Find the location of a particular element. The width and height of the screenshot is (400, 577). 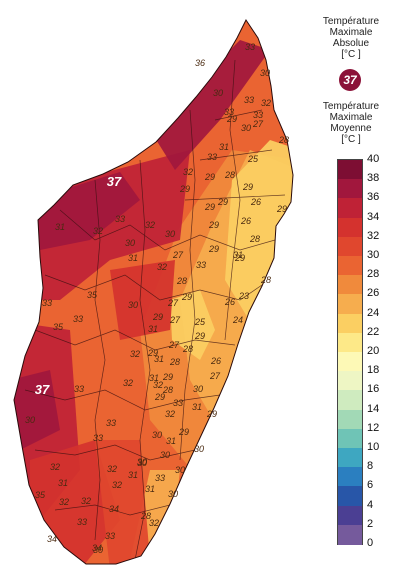

color-scale-tick: 22 is located at coordinates (373, 331).